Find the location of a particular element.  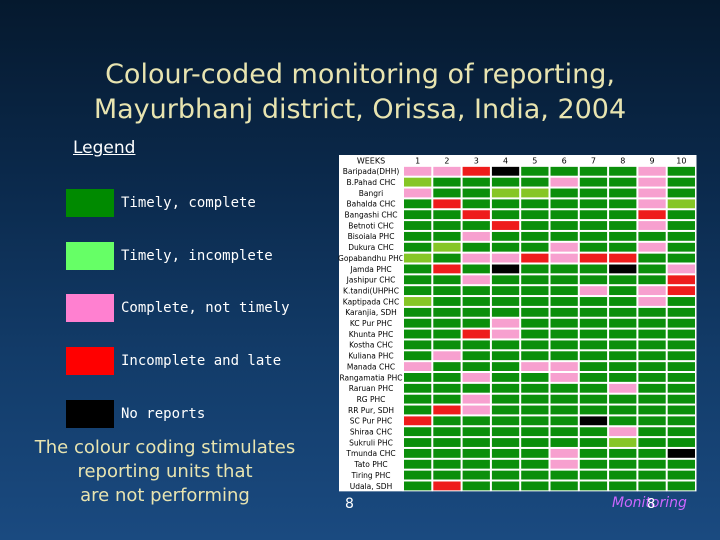

note-line-2: reporting units that is located at coordinates (165, 471).